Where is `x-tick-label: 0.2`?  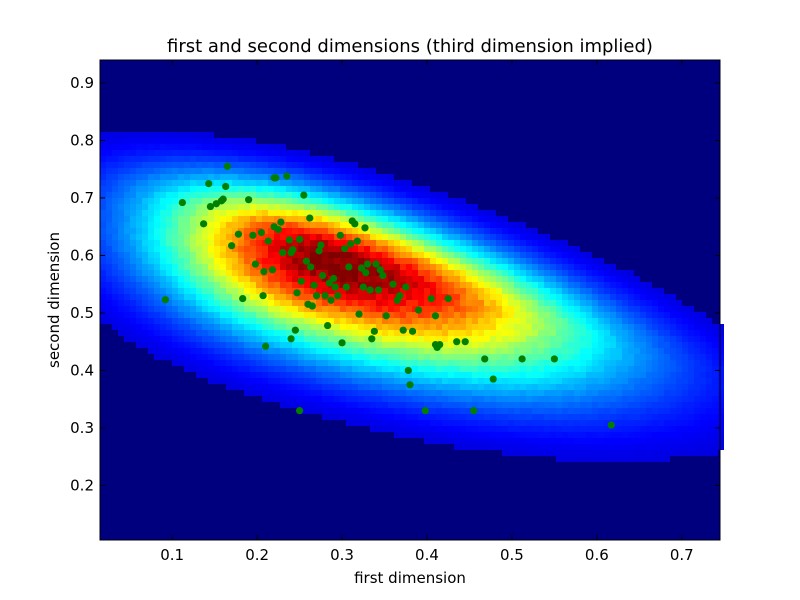 x-tick-label: 0.2 is located at coordinates (257, 555).